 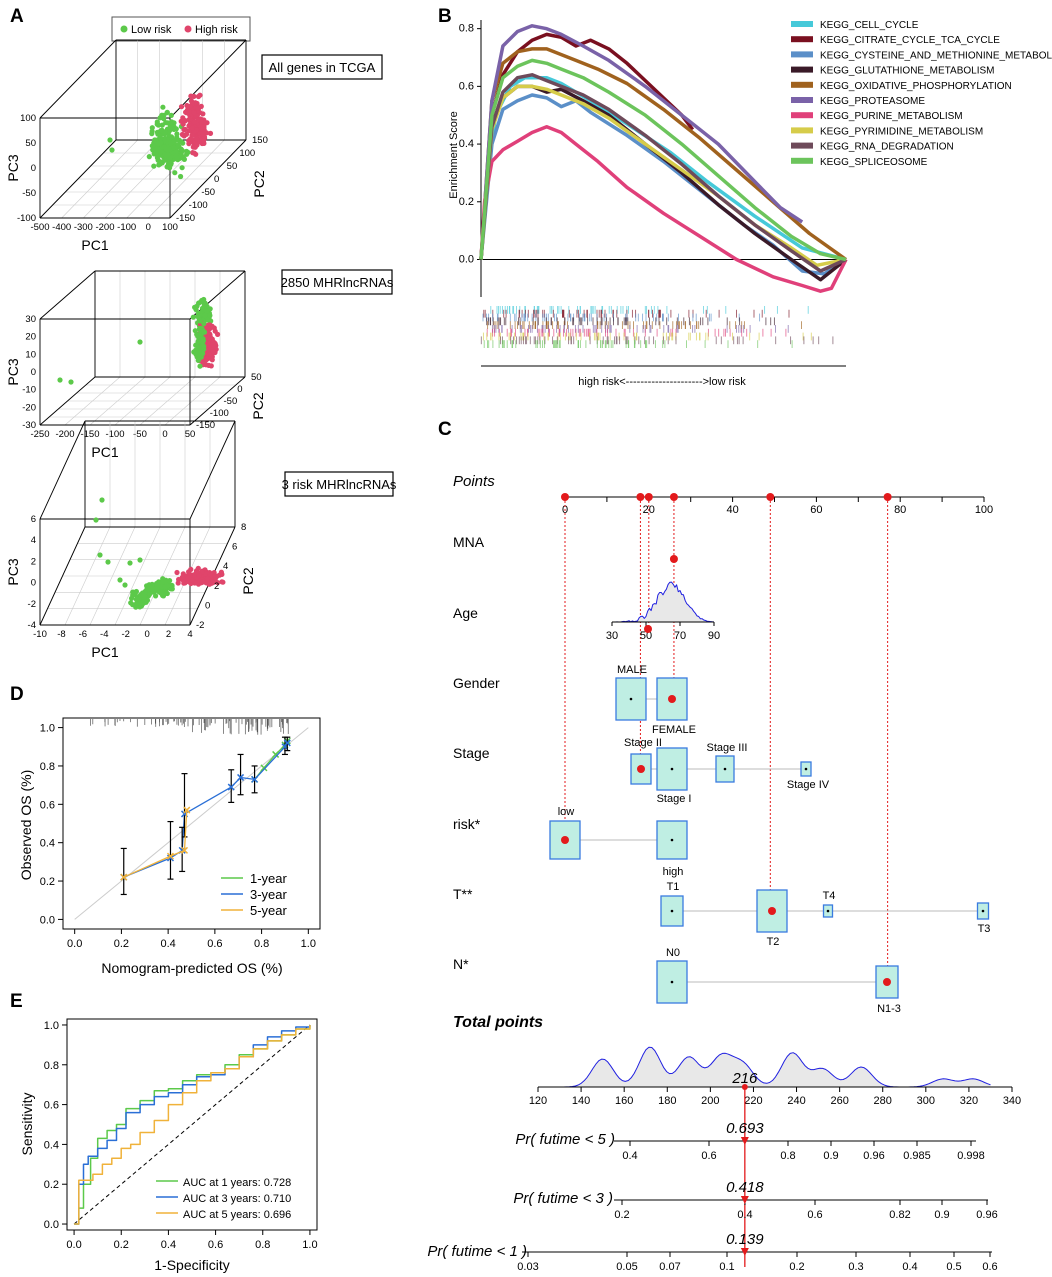 What do you see at coordinates (47, 882) in the screenshot?
I see `calib-y-tick-label: 0.2` at bounding box center [47, 882].